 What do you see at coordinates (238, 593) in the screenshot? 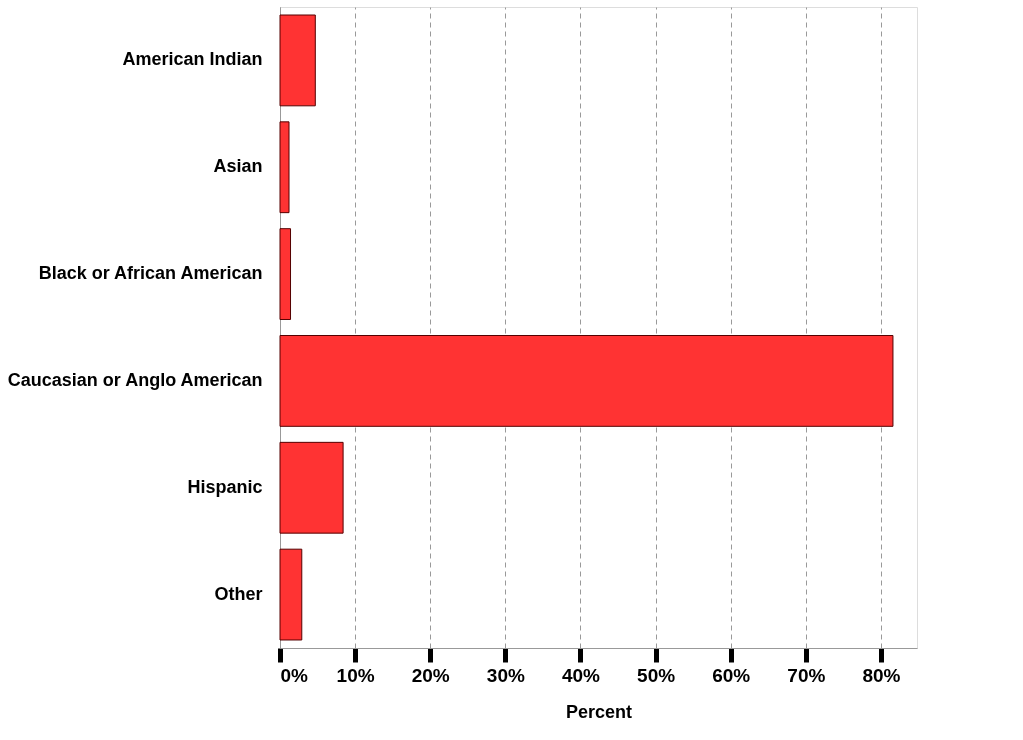
I see `y-tick-label: Other` at bounding box center [238, 593].